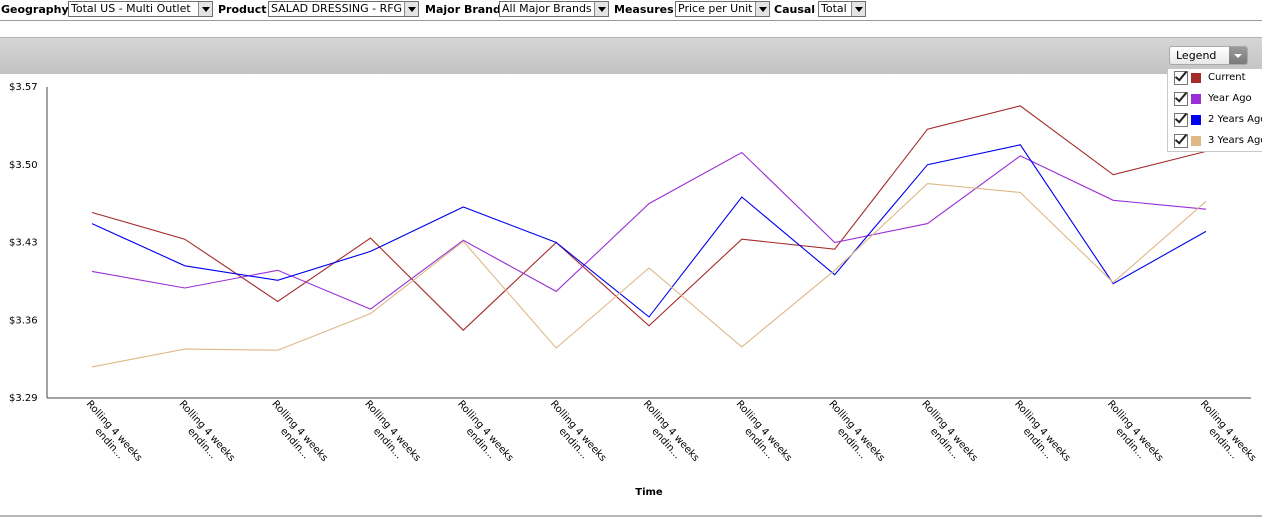 This screenshot has width=1262, height=522. I want to click on legend-item-3-years-ago: 3 Years Ago, so click(1216, 142).